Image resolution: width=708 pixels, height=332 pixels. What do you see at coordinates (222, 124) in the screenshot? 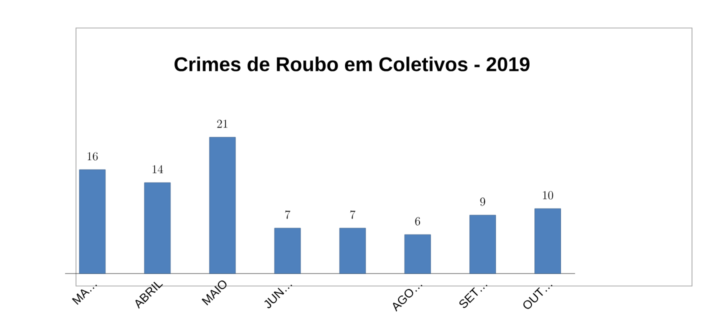
I see `data-label: 21` at bounding box center [222, 124].